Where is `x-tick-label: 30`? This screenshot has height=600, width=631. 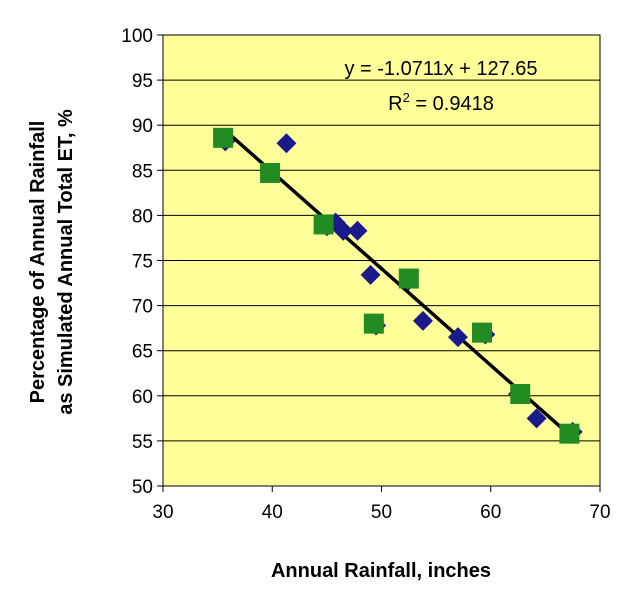
x-tick-label: 30 is located at coordinates (162, 512).